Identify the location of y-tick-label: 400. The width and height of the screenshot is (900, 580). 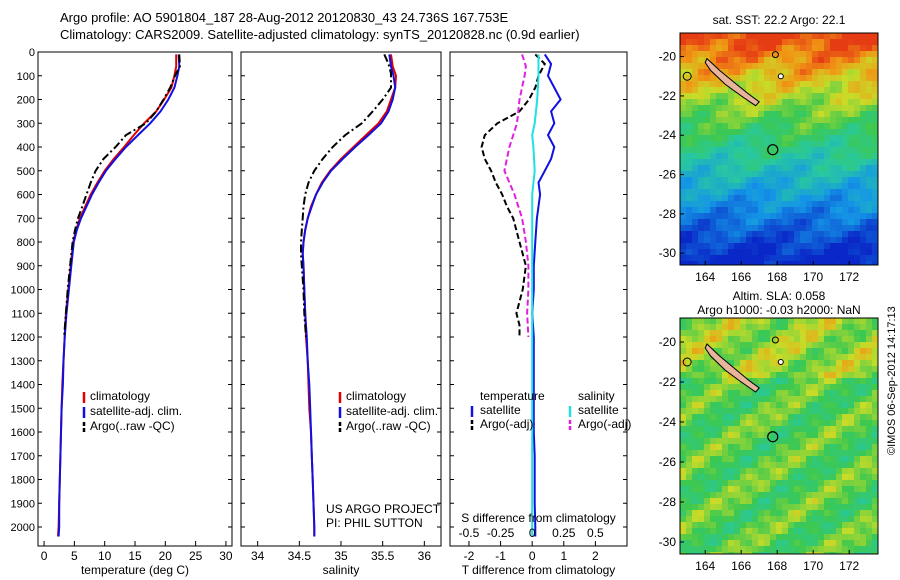
(26, 148).